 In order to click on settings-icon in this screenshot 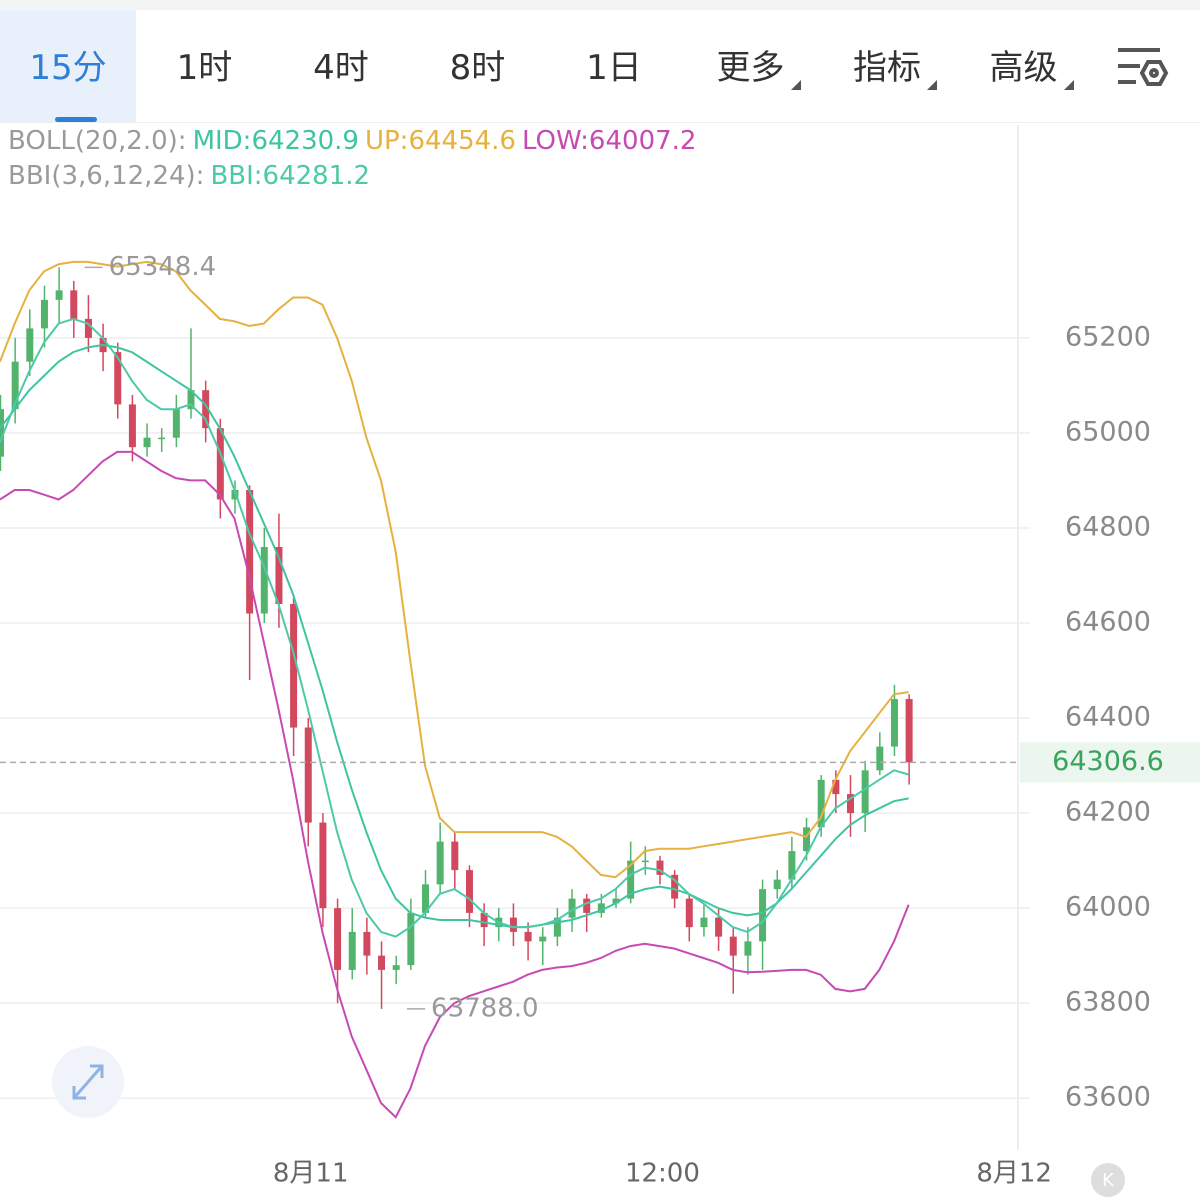, I will do `click(1143, 67)`.